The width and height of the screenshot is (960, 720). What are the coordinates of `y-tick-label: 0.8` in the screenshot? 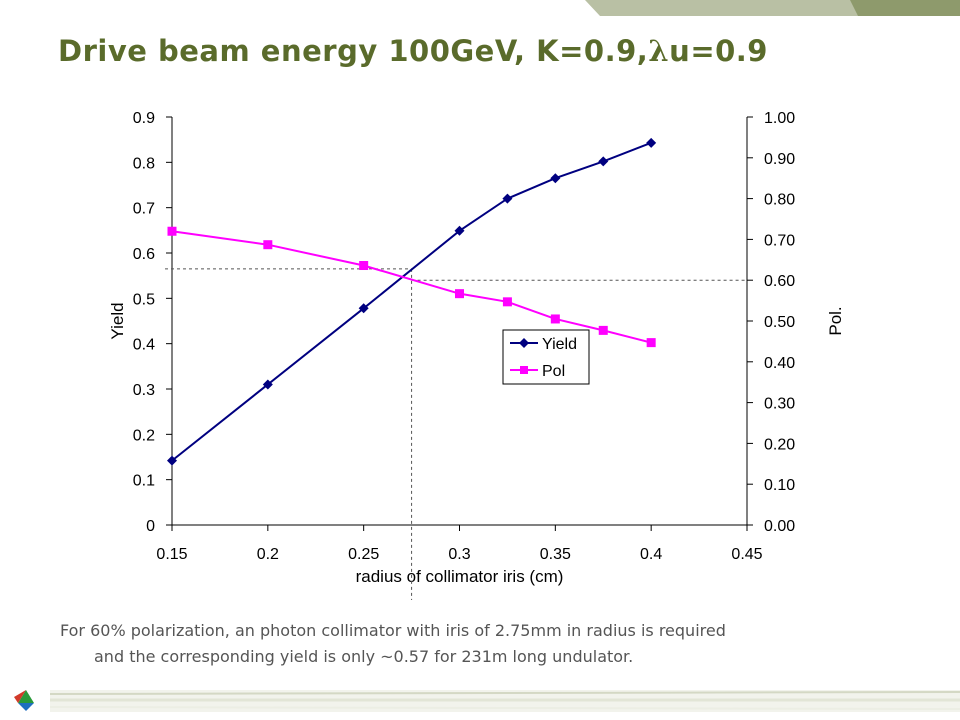 It's located at (144, 163).